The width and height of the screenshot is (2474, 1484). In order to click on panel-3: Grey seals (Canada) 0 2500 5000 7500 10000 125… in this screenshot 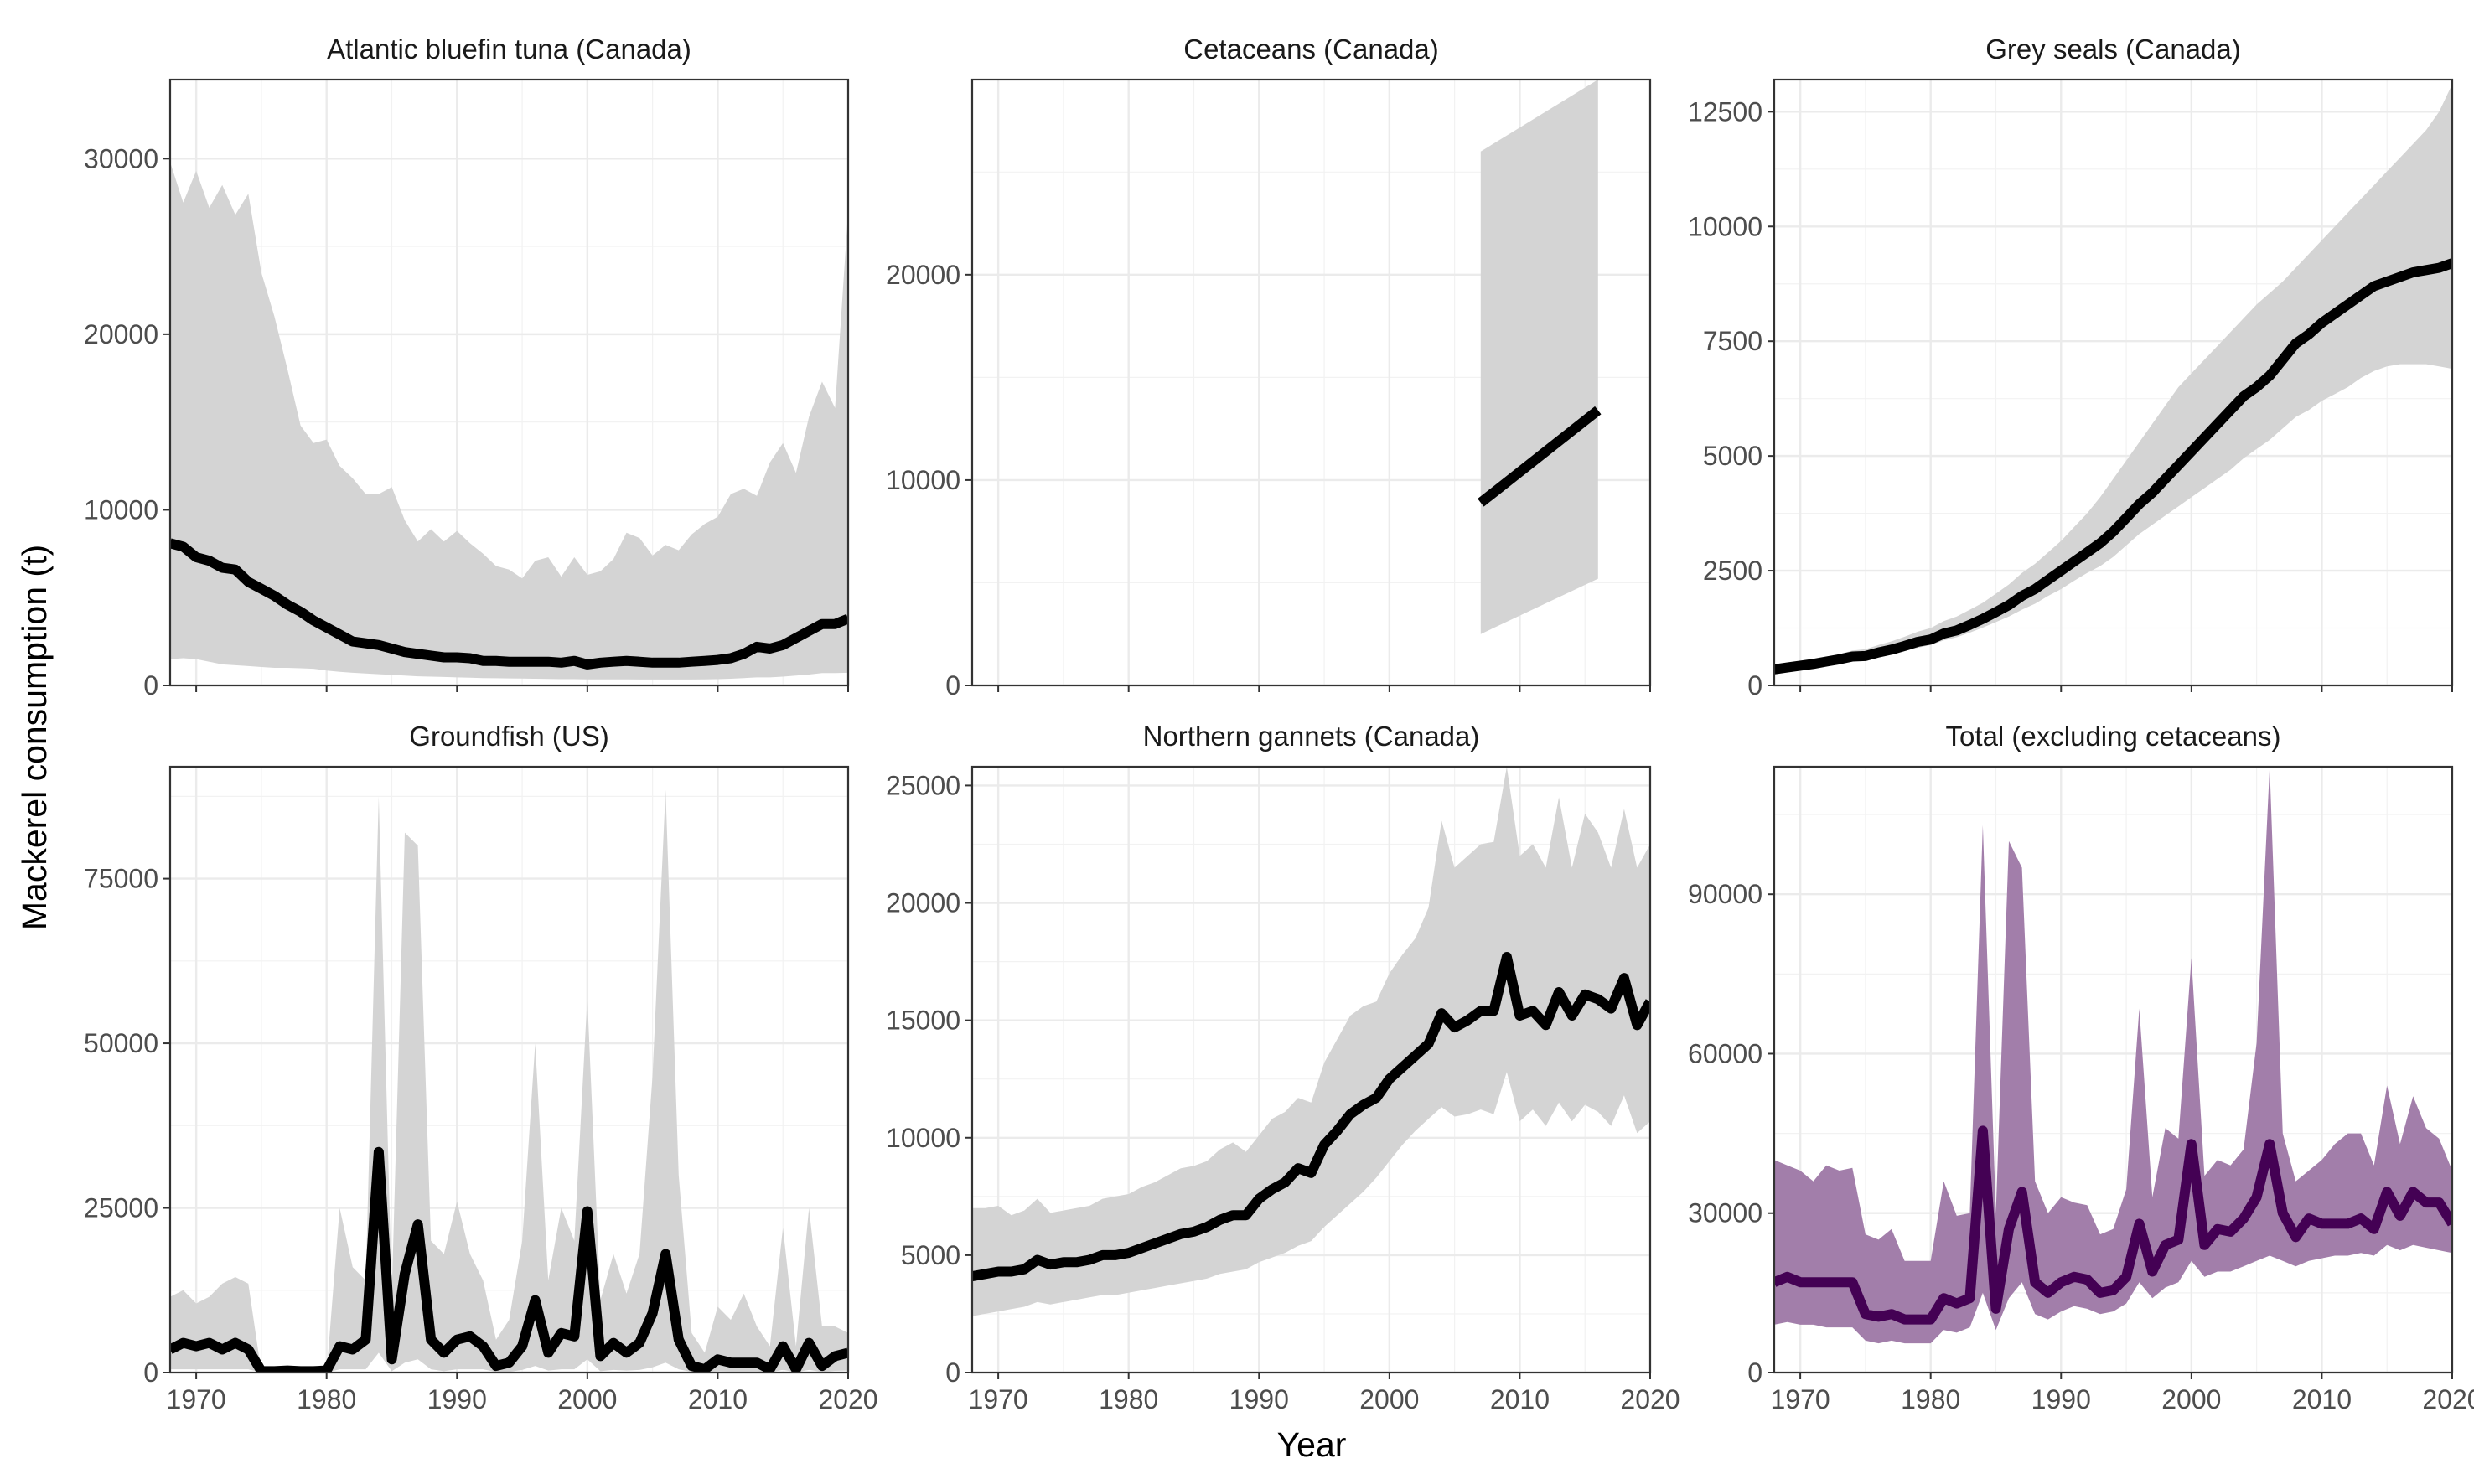, I will do `click(2071, 368)`.